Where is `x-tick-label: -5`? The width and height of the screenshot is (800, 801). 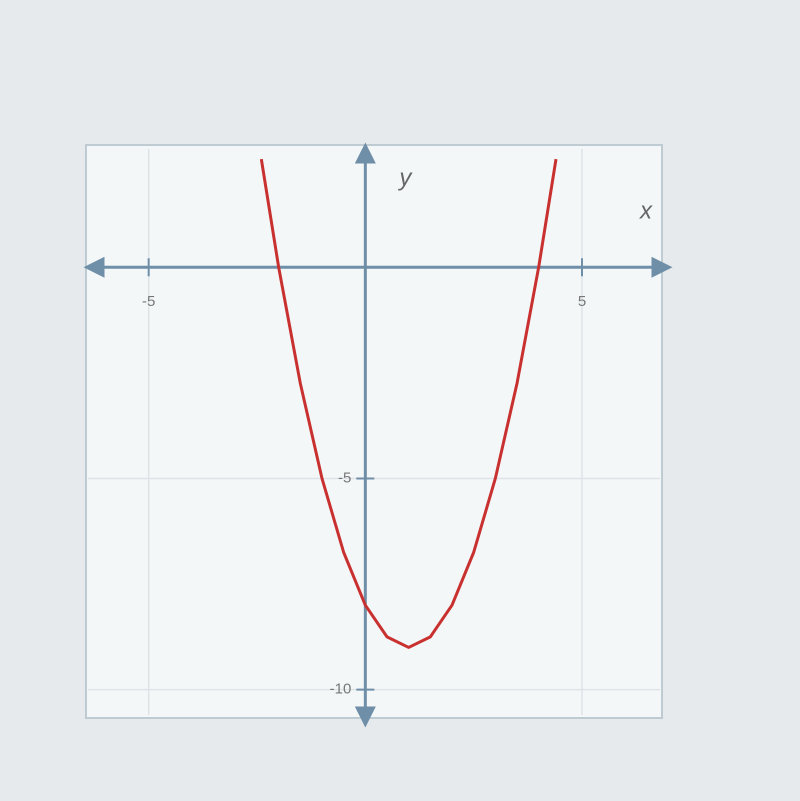
x-tick-label: -5 is located at coordinates (148, 301).